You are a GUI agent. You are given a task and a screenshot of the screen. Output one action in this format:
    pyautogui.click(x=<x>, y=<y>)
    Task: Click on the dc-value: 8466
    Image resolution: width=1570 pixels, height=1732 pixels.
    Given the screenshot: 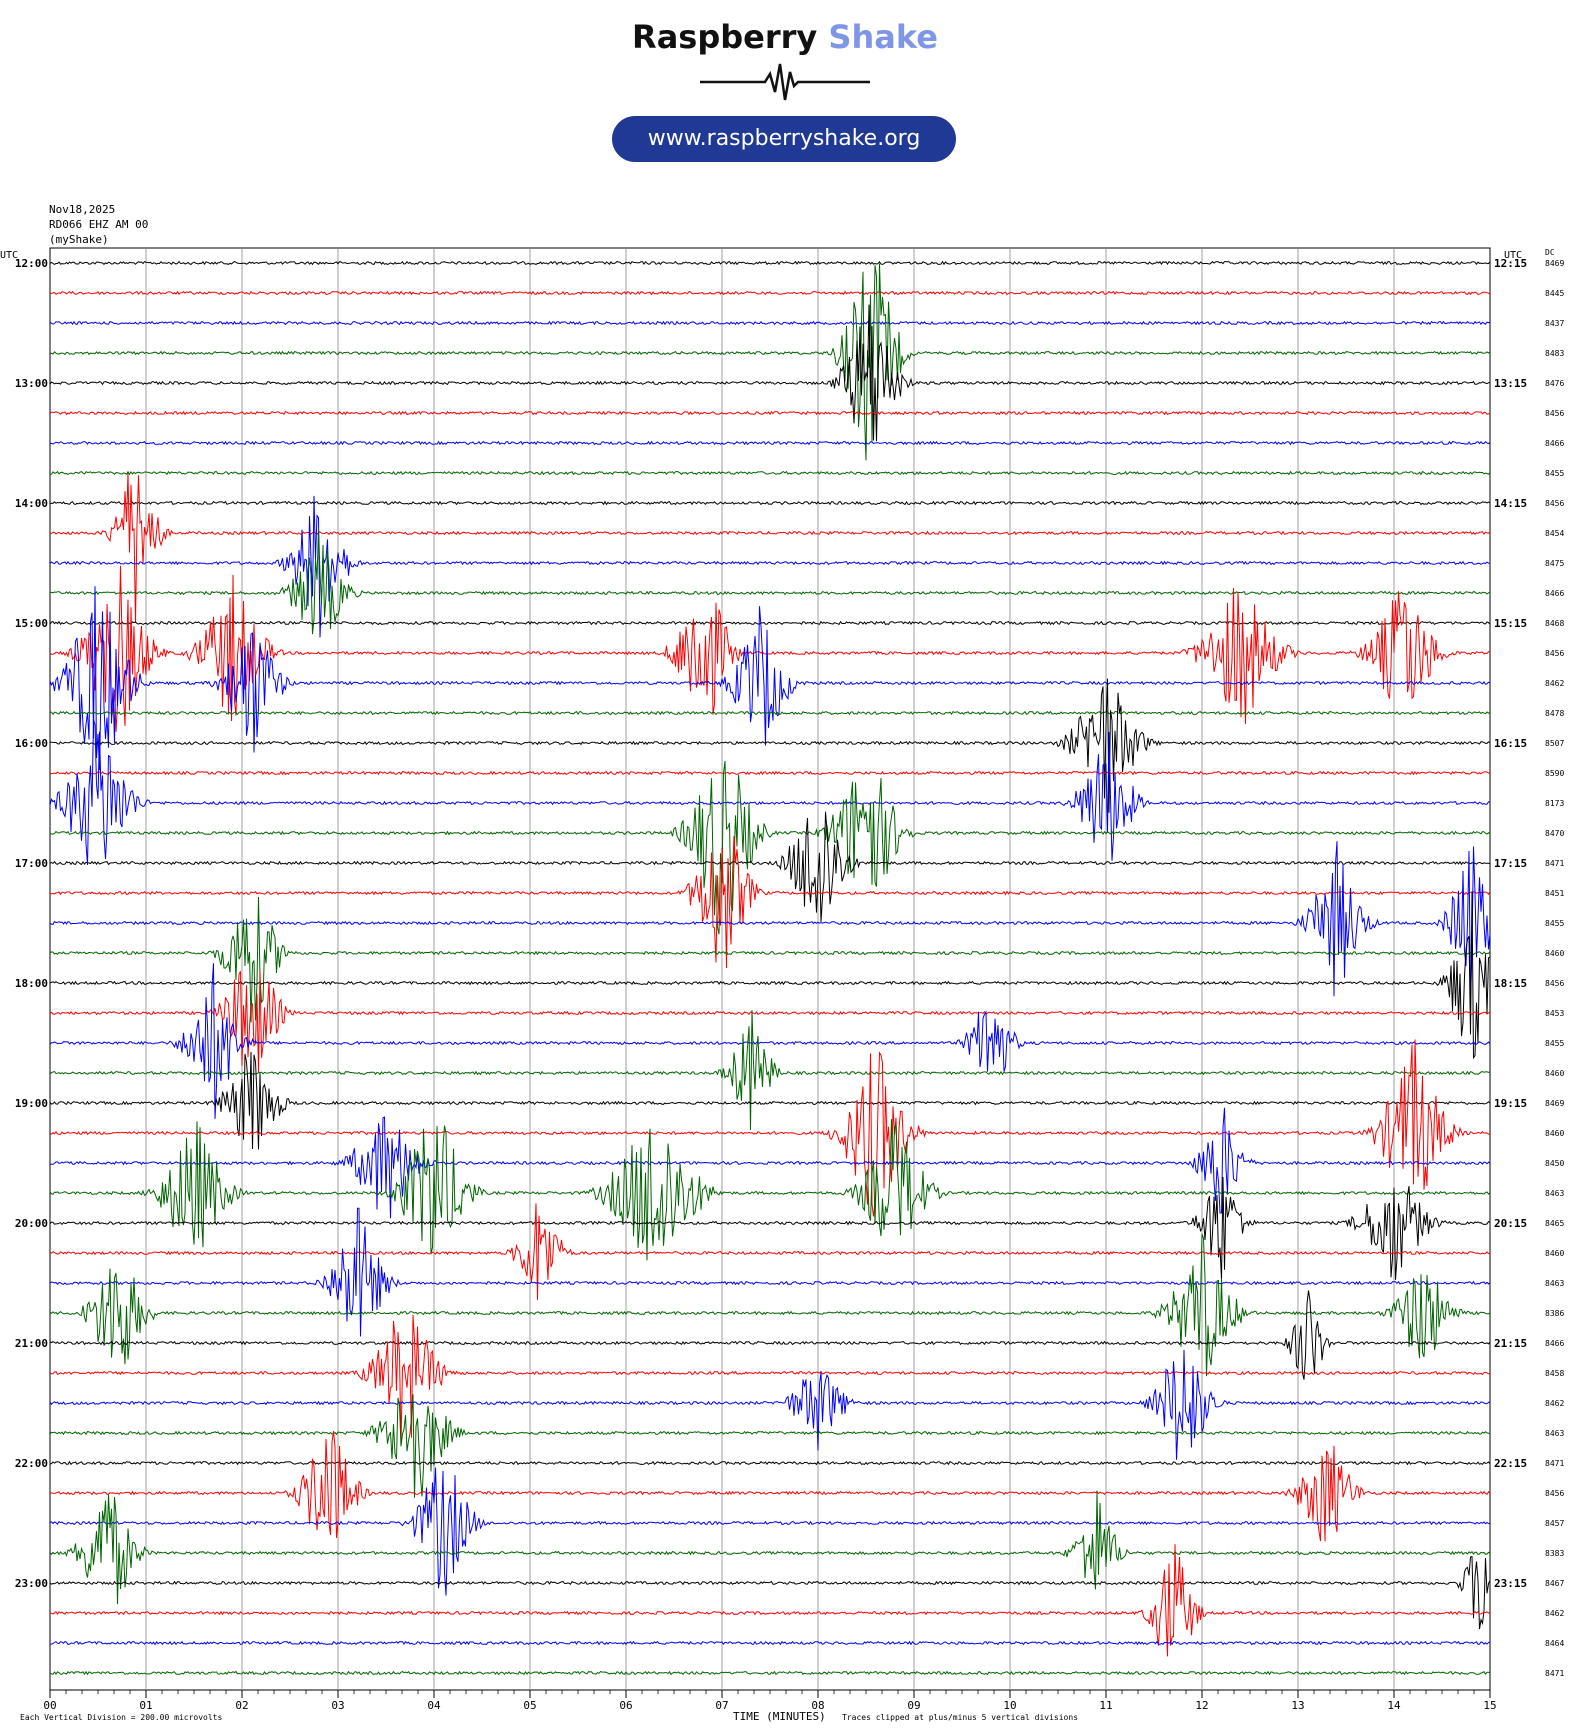 What is the action you would take?
    pyautogui.click(x=1554, y=1343)
    